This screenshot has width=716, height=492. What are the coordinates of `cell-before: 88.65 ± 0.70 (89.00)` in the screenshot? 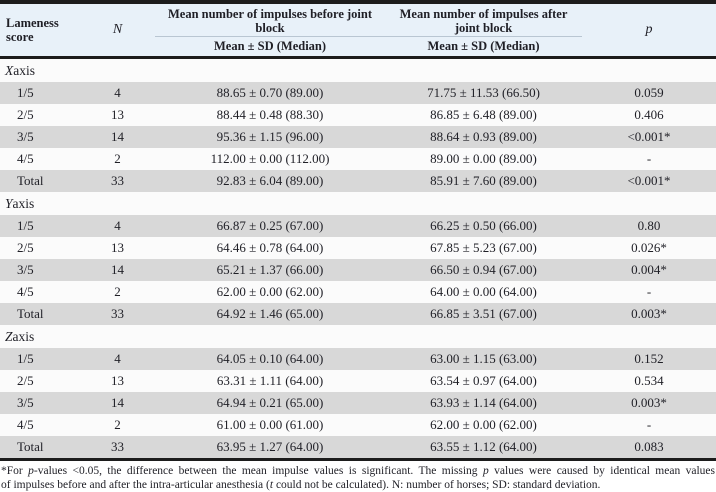 It's located at (270, 92).